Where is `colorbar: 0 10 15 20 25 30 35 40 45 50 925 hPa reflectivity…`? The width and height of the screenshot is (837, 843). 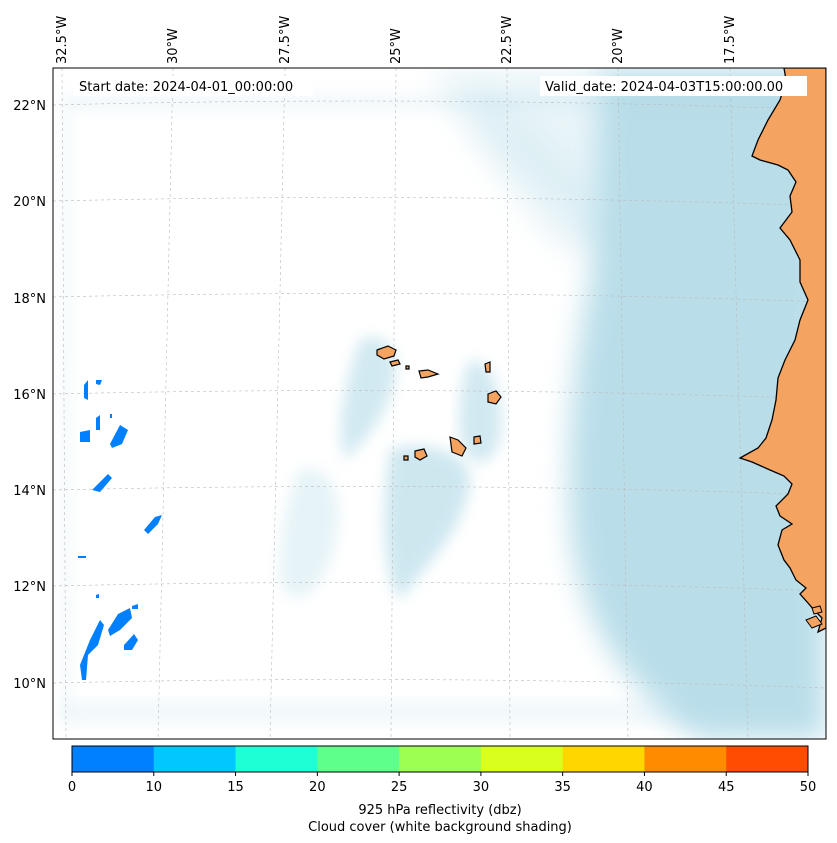 colorbar: 0 10 15 20 25 30 35 40 45 50 925 hPa reflectivity… is located at coordinates (442, 790).